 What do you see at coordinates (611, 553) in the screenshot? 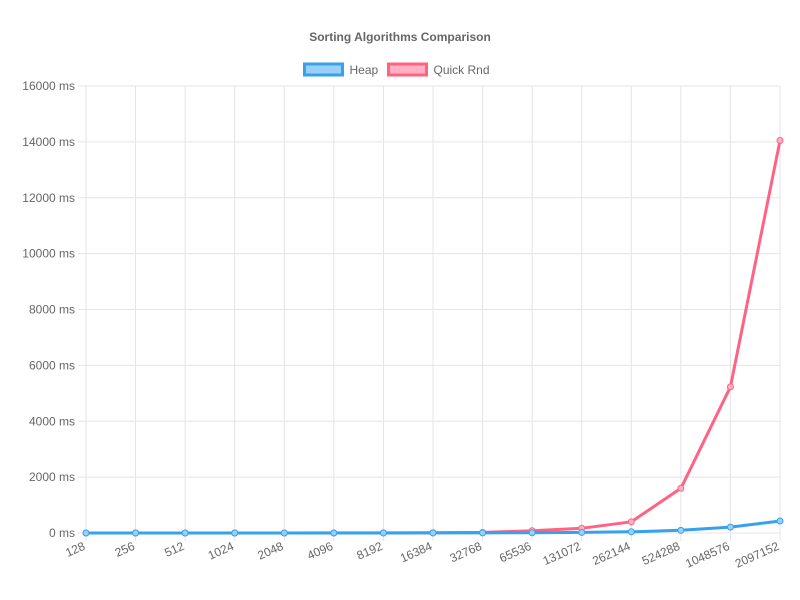
I see `x-tick-label: 262144` at bounding box center [611, 553].